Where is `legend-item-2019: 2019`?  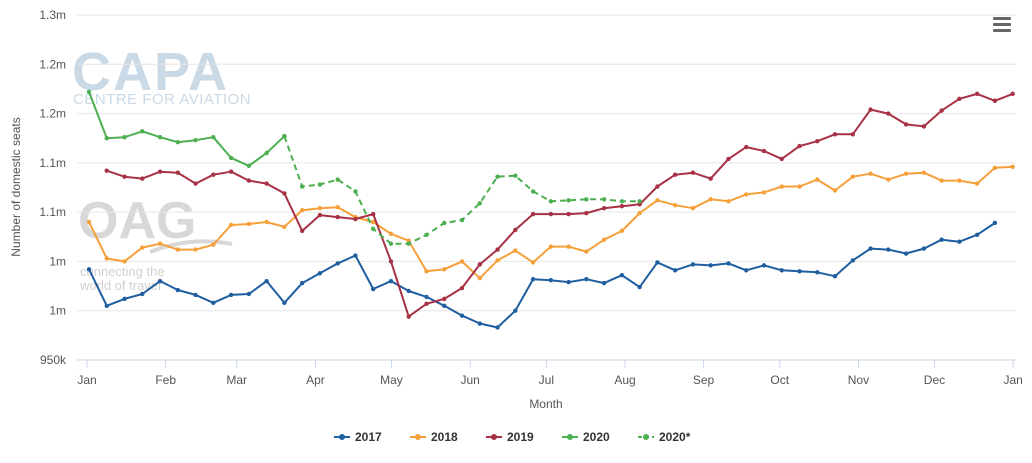
legend-item-2019: 2019 is located at coordinates (510, 437).